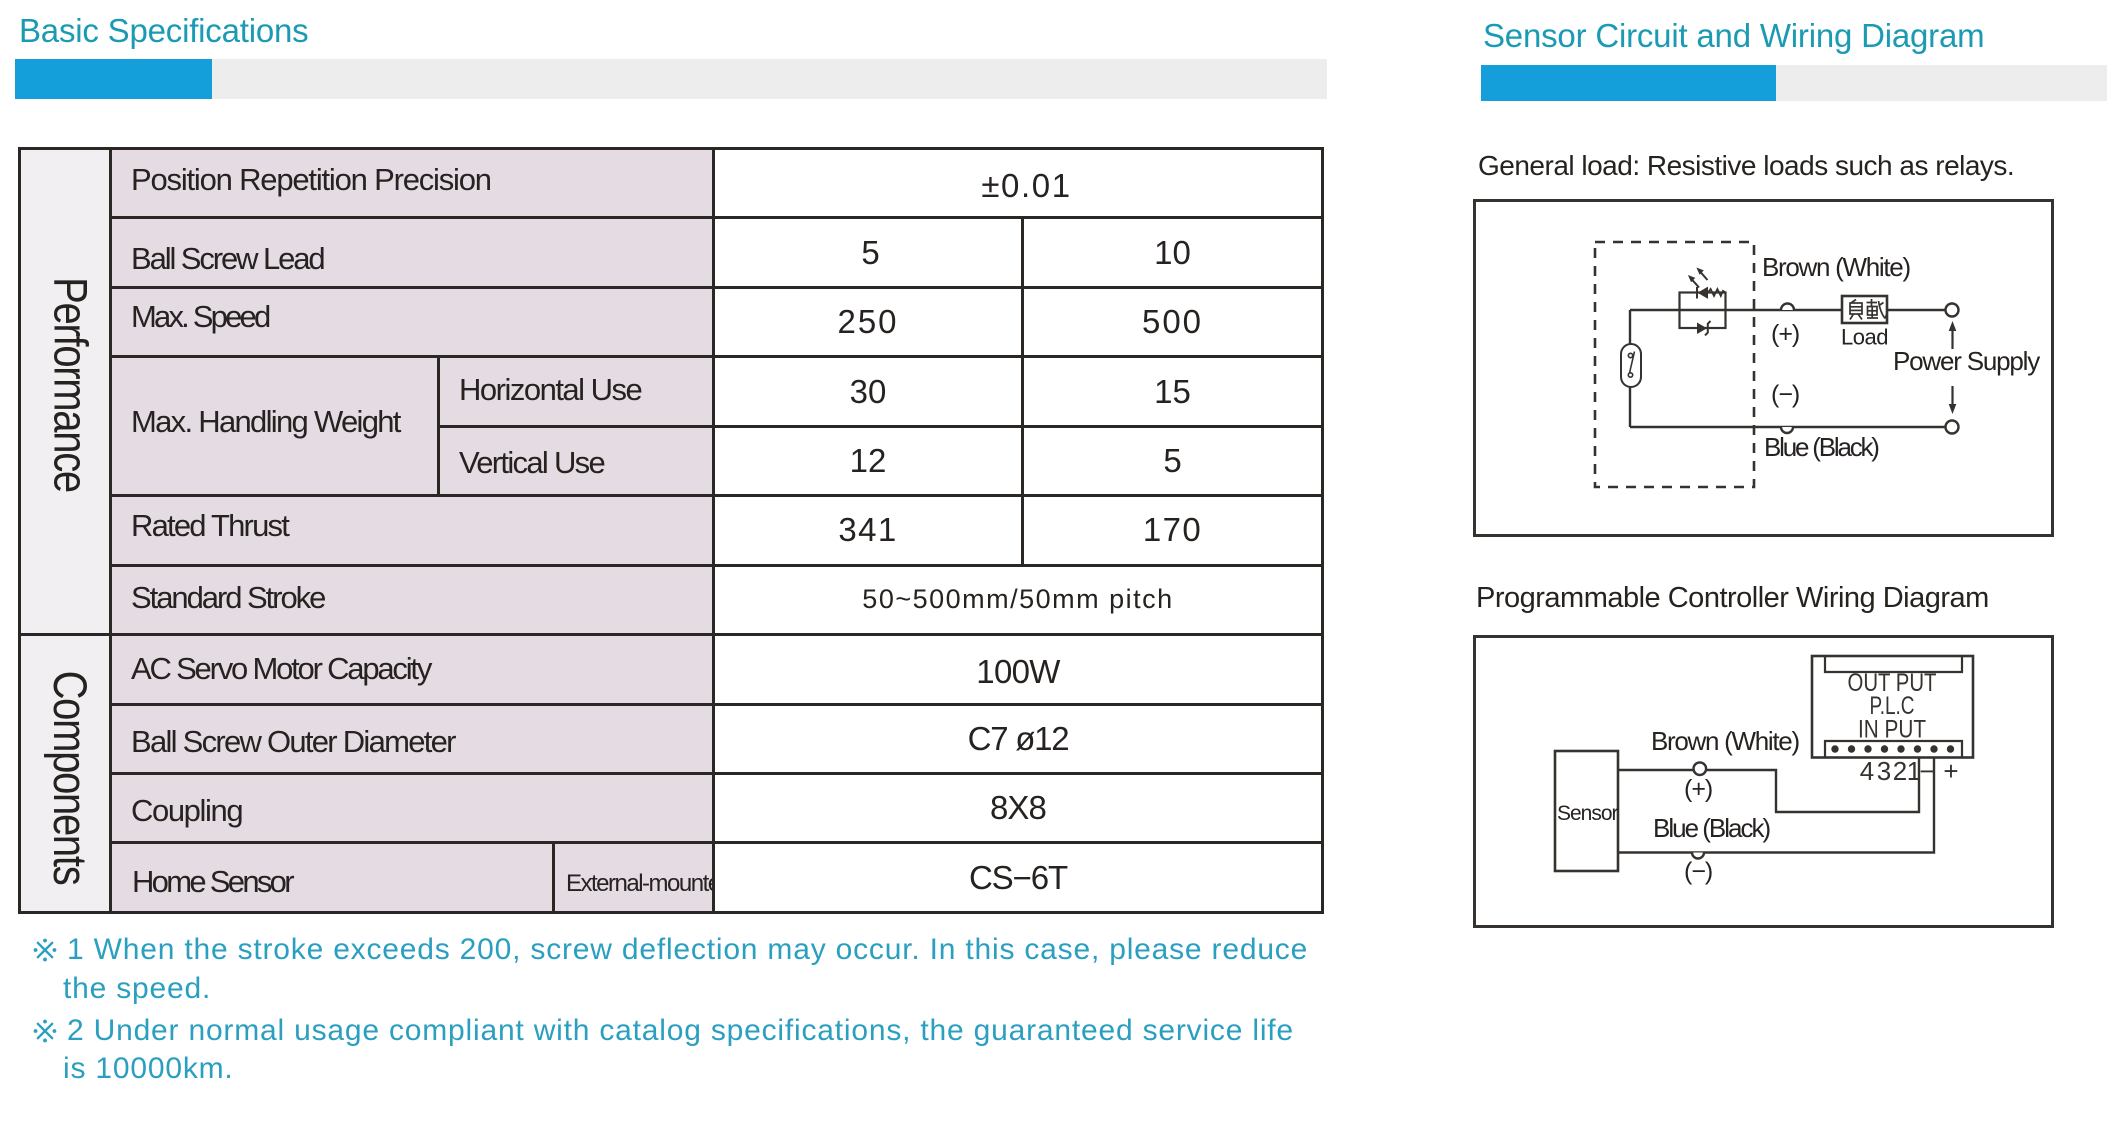  Describe the element at coordinates (1867, 771) in the screenshot. I see `svg-text: 4` at that location.